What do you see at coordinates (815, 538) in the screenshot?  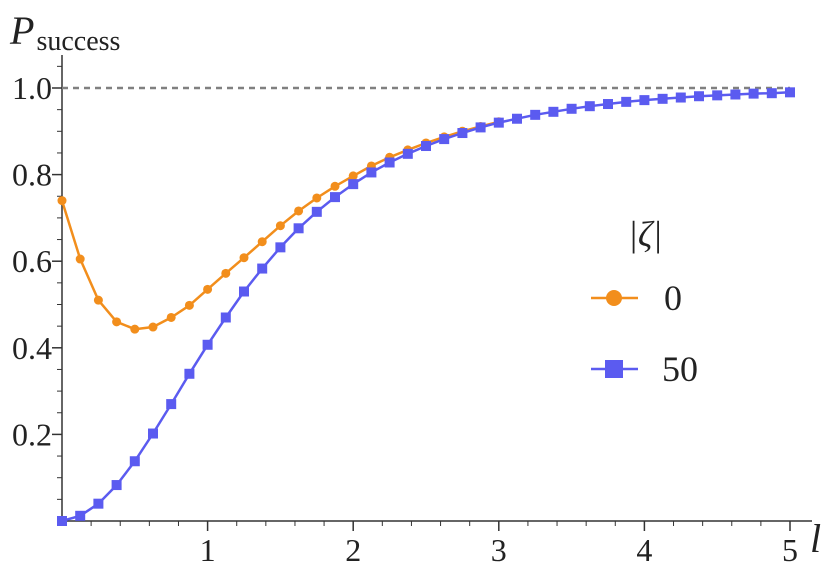 I see `x-axis-title: l` at bounding box center [815, 538].